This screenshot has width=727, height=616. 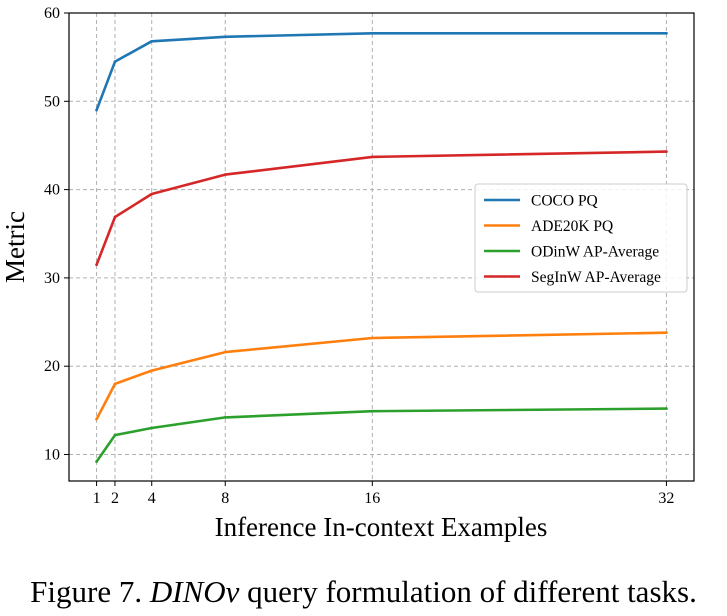 I want to click on caption-prefix: Figure 7., so click(x=90, y=591).